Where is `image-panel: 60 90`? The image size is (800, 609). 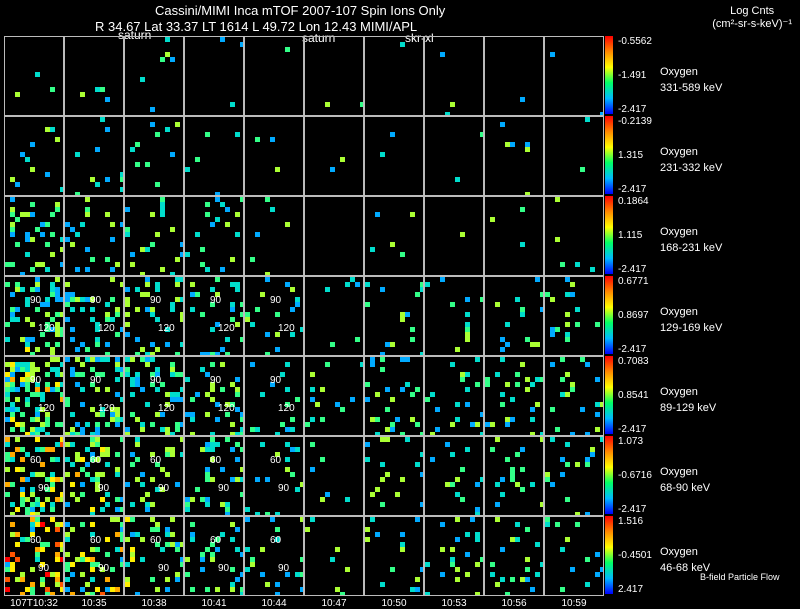 image-panel: 60 90 is located at coordinates (94, 556).